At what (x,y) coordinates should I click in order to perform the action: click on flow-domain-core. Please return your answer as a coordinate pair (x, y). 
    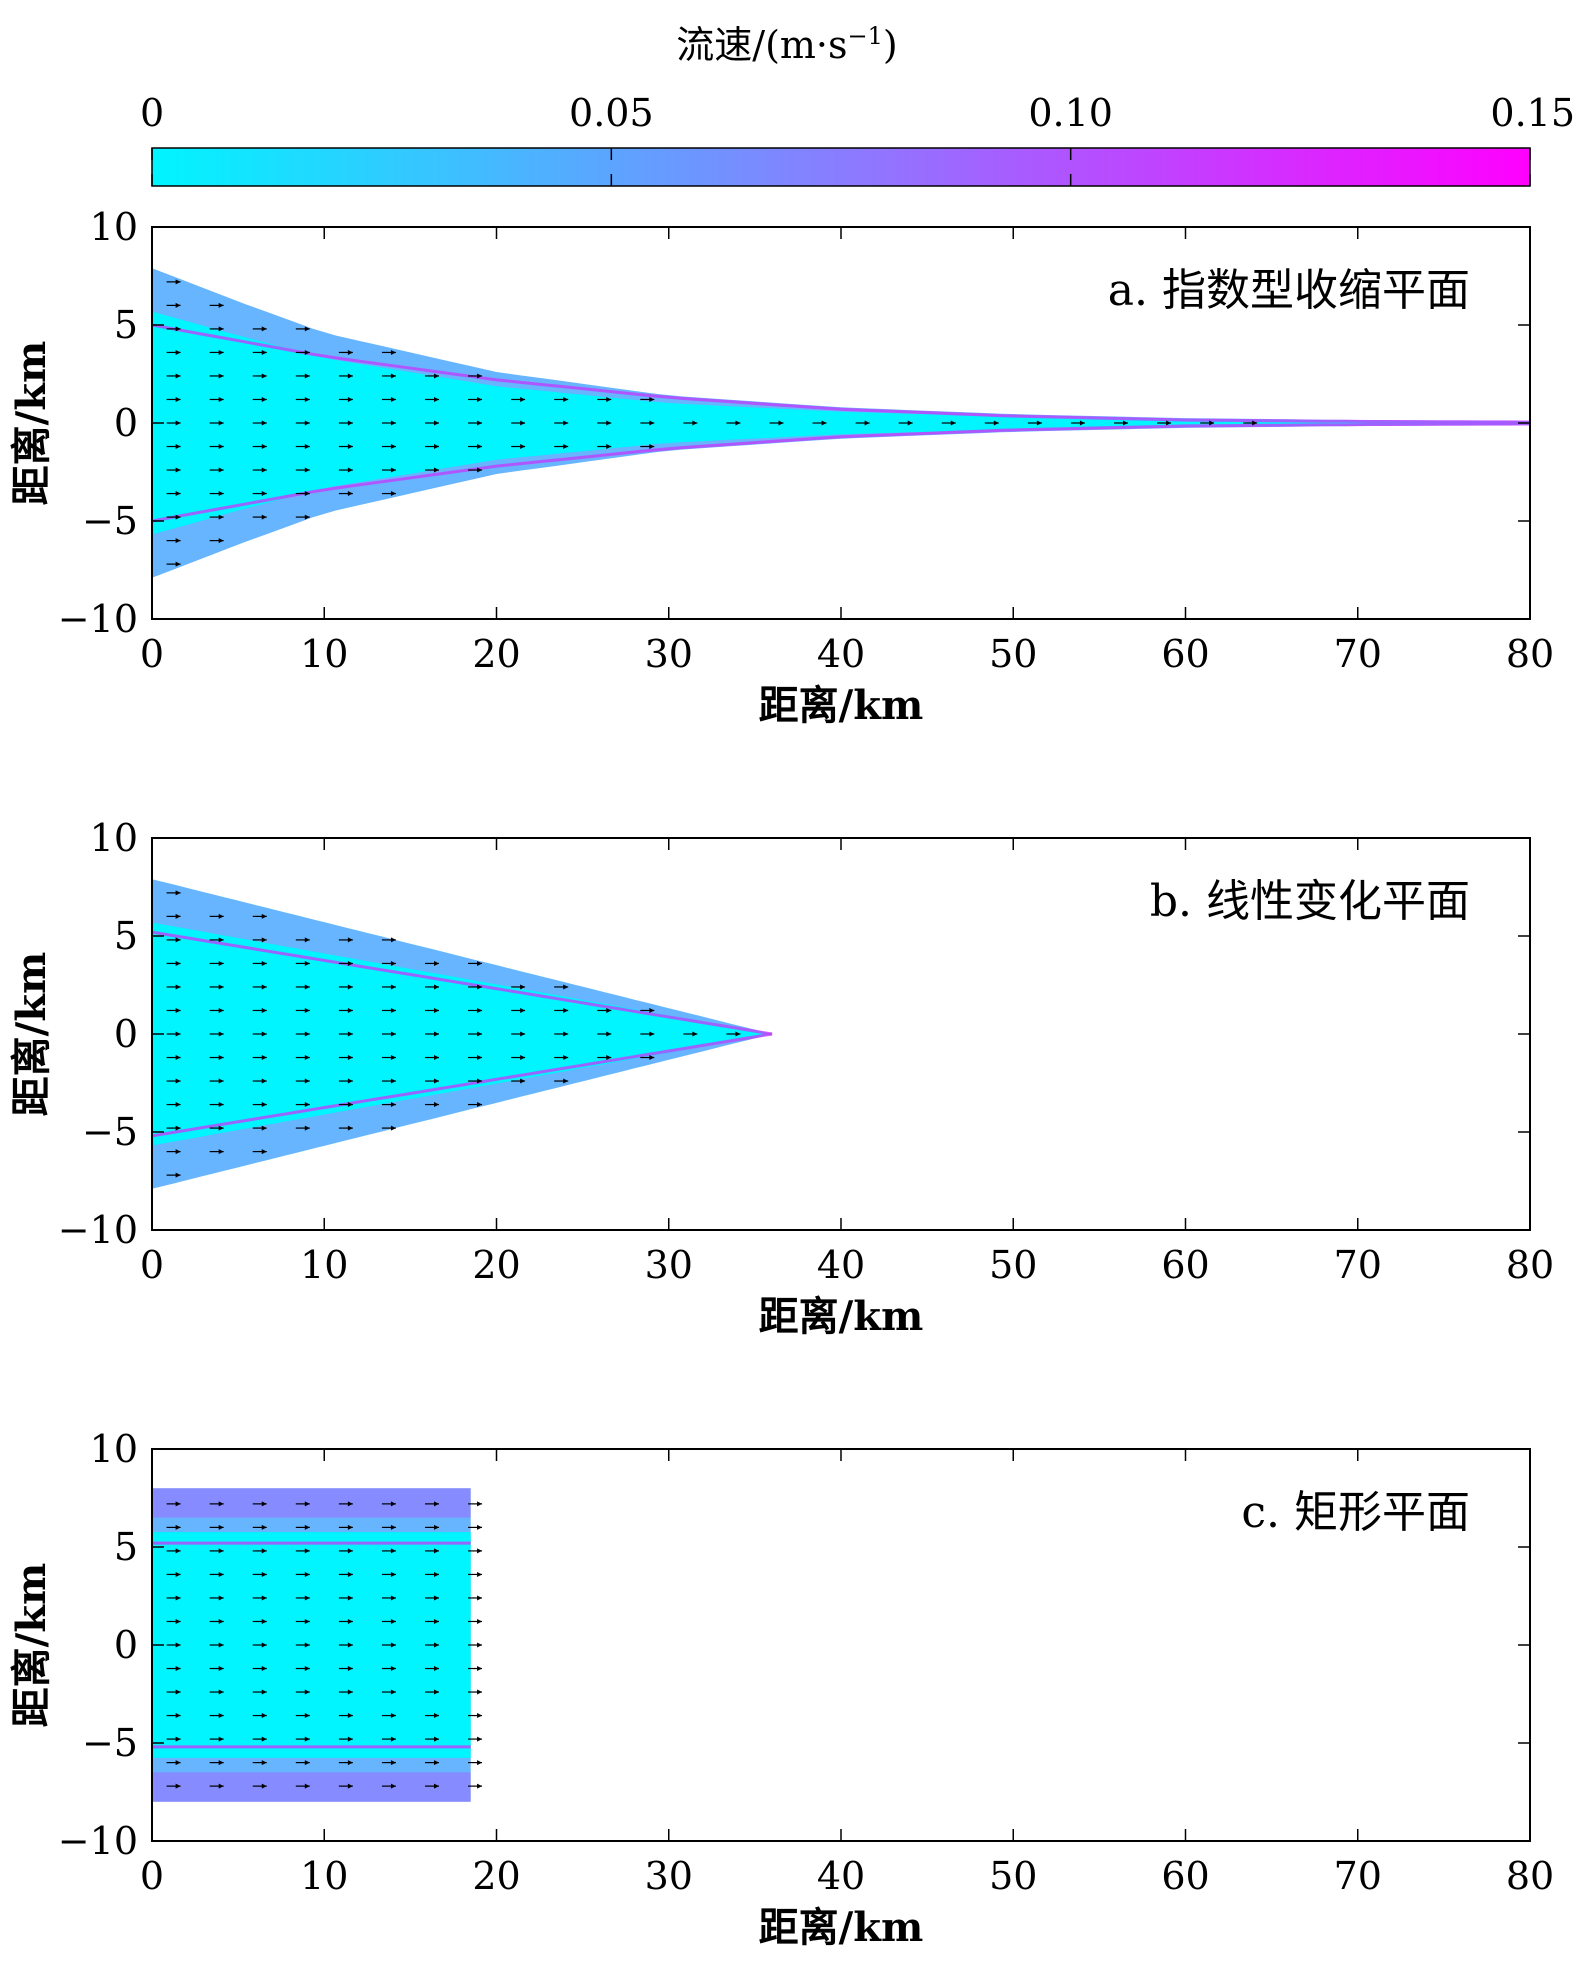
    Looking at the image, I should click on (311, 1645).